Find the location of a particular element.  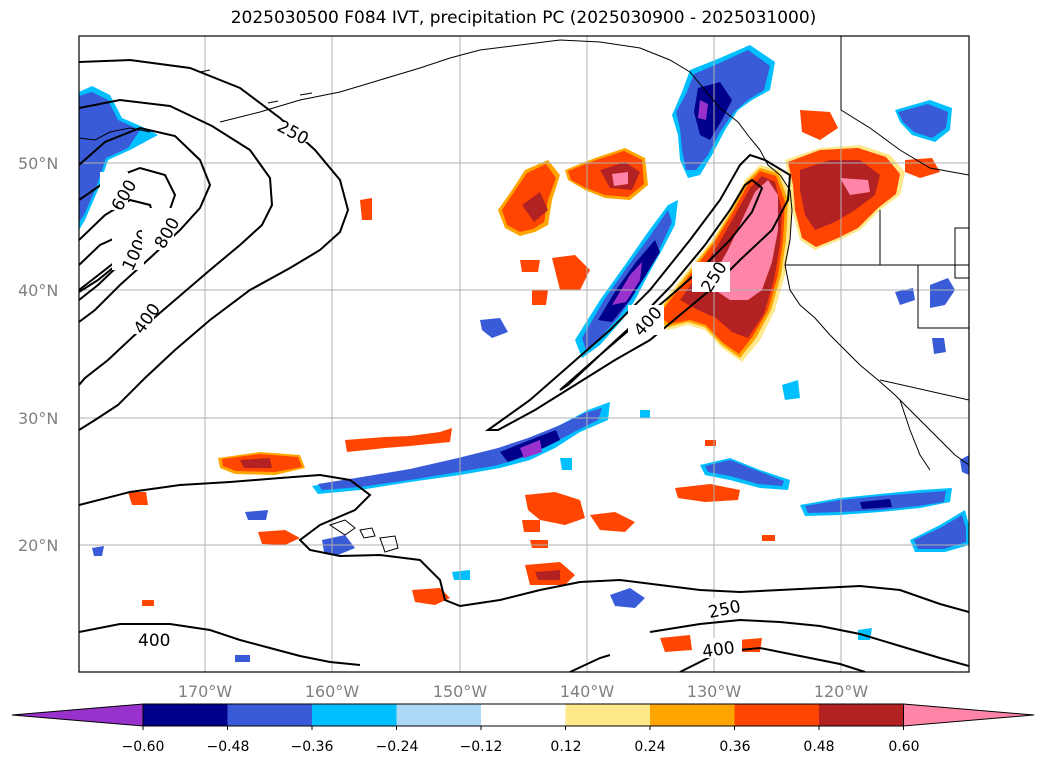

lon-label: 130°W is located at coordinates (714, 691).